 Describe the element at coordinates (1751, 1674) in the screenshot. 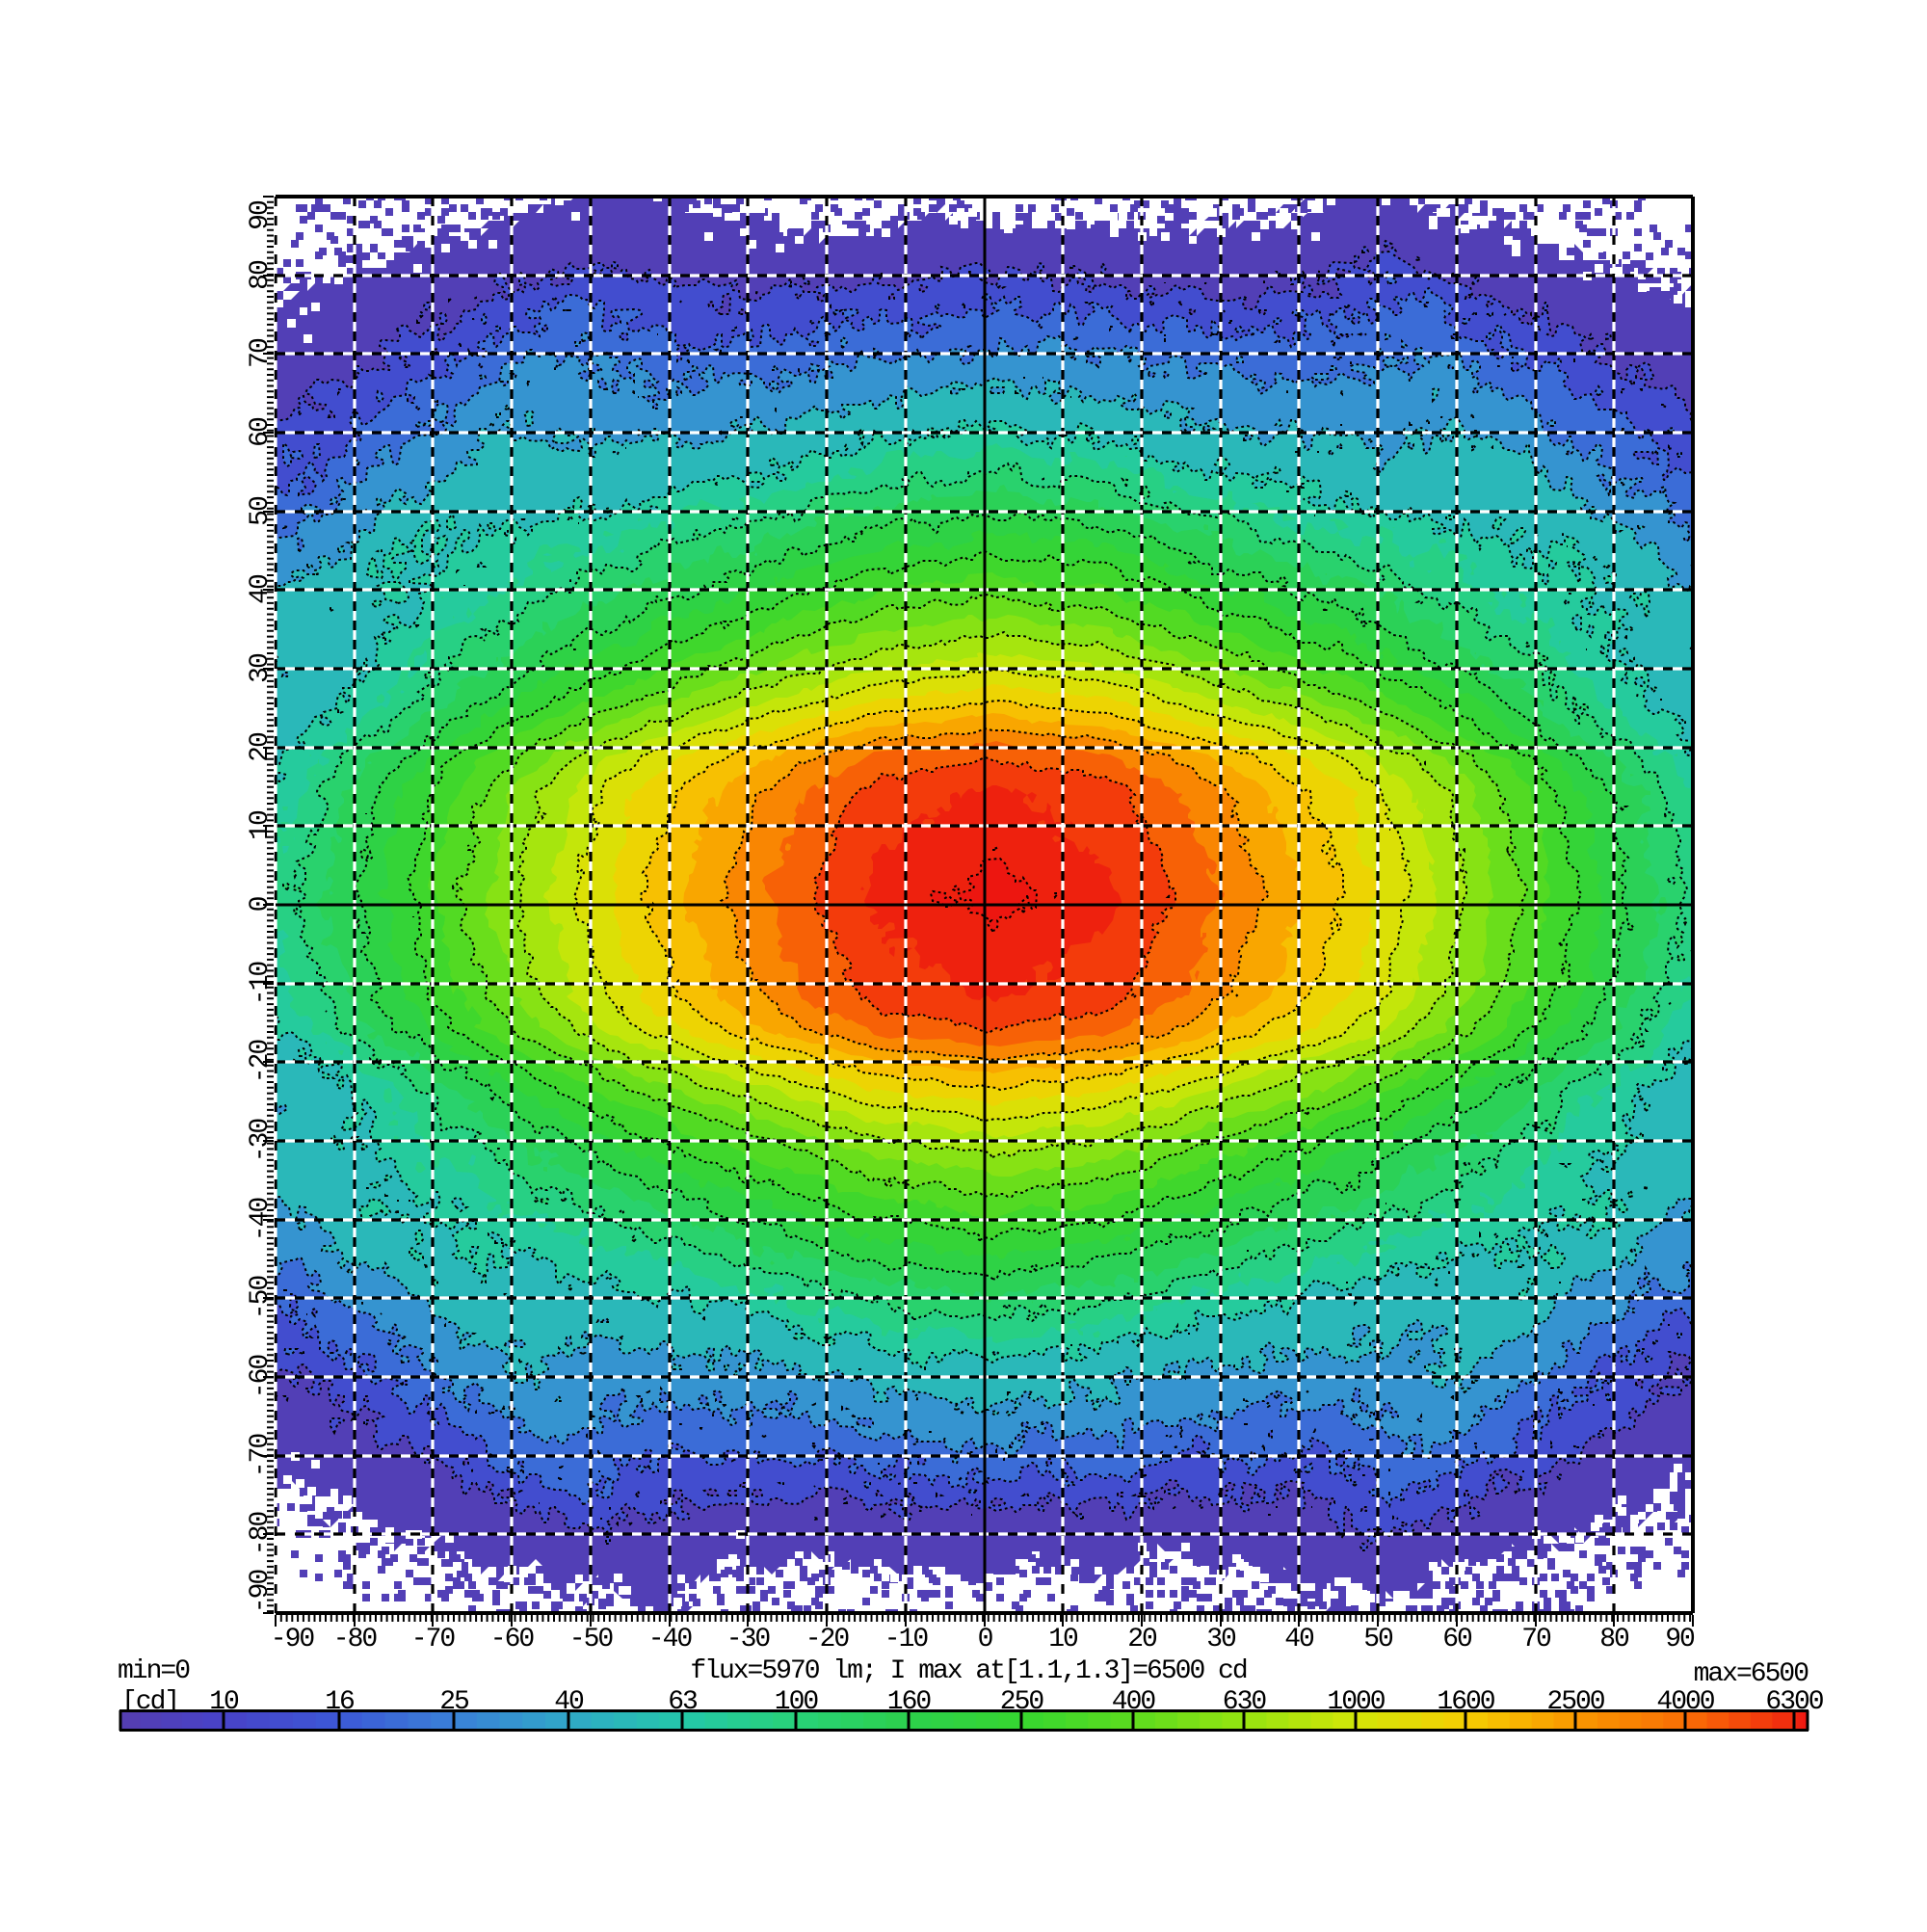

I see `svg-text: max=6500` at that location.